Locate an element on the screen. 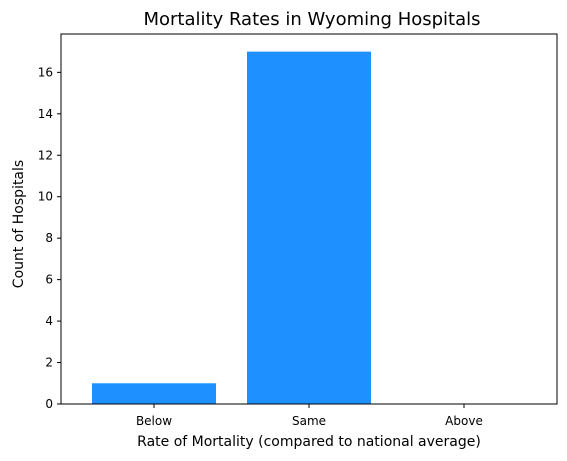 The width and height of the screenshot is (567, 461). y-tick-label: 2 is located at coordinates (49, 363).